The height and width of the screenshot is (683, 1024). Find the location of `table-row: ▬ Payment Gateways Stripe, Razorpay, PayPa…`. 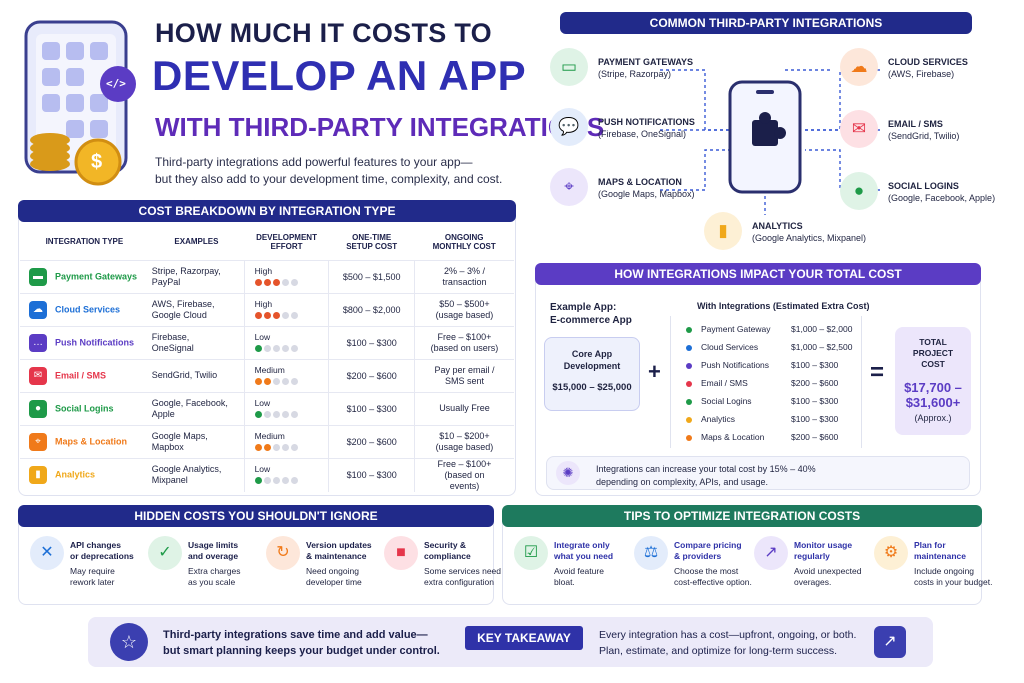

table-row: ▬ Payment Gateways Stripe, Razorpay, PayPa… is located at coordinates (267, 276).